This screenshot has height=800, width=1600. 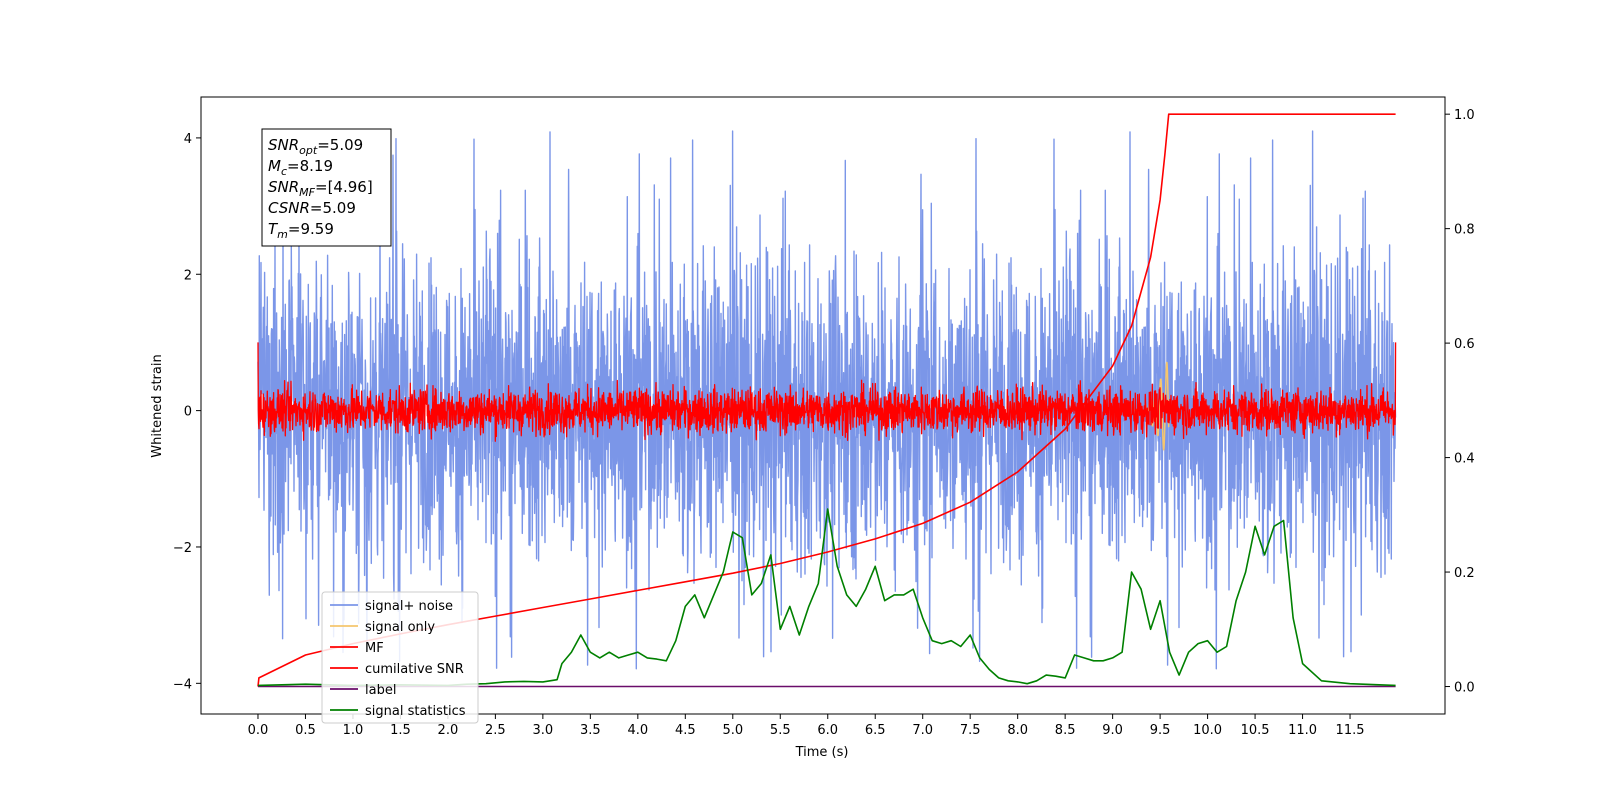 I want to click on x-tick-label: 2.5, so click(x=495, y=730).